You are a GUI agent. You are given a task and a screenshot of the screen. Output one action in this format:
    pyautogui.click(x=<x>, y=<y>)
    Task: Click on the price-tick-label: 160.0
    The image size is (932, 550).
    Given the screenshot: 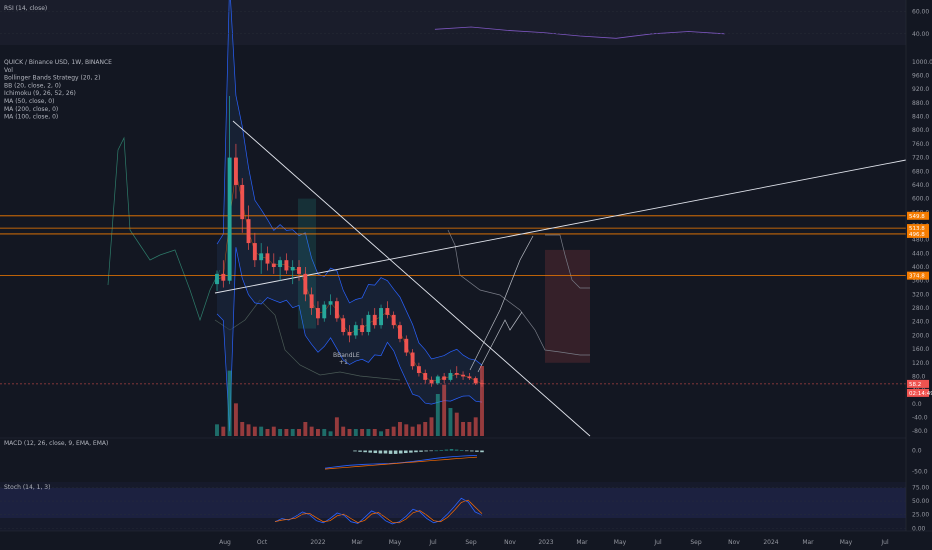 What is the action you would take?
    pyautogui.click(x=920, y=349)
    